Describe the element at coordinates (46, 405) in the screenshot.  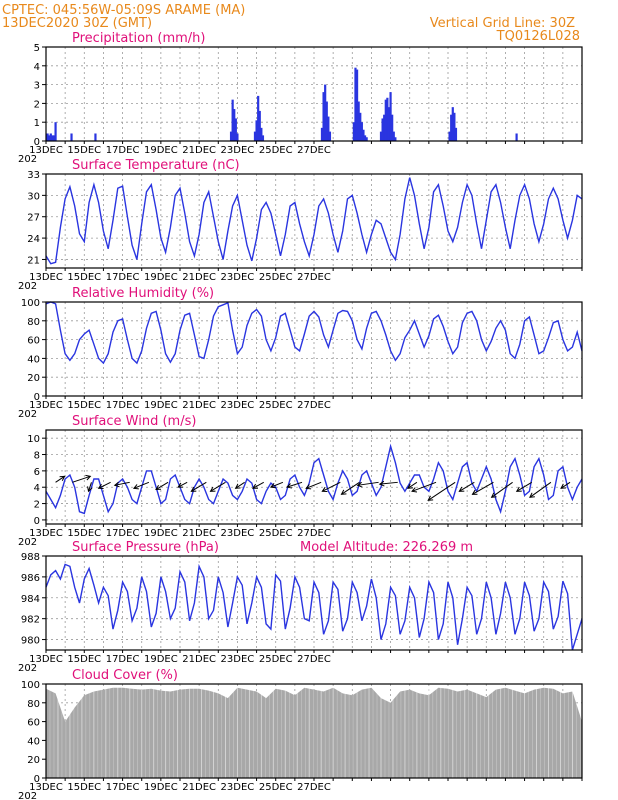
I see `x-tick-label: 13DEC` at that location.